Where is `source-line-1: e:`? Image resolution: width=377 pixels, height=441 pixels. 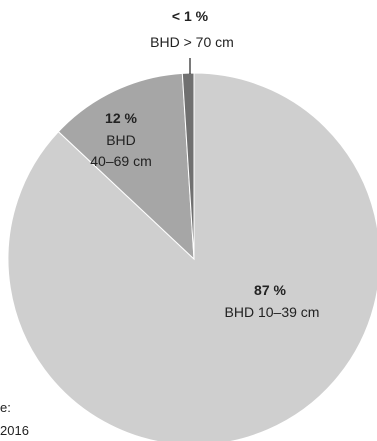 source-line-1: e: is located at coordinates (5, 407).